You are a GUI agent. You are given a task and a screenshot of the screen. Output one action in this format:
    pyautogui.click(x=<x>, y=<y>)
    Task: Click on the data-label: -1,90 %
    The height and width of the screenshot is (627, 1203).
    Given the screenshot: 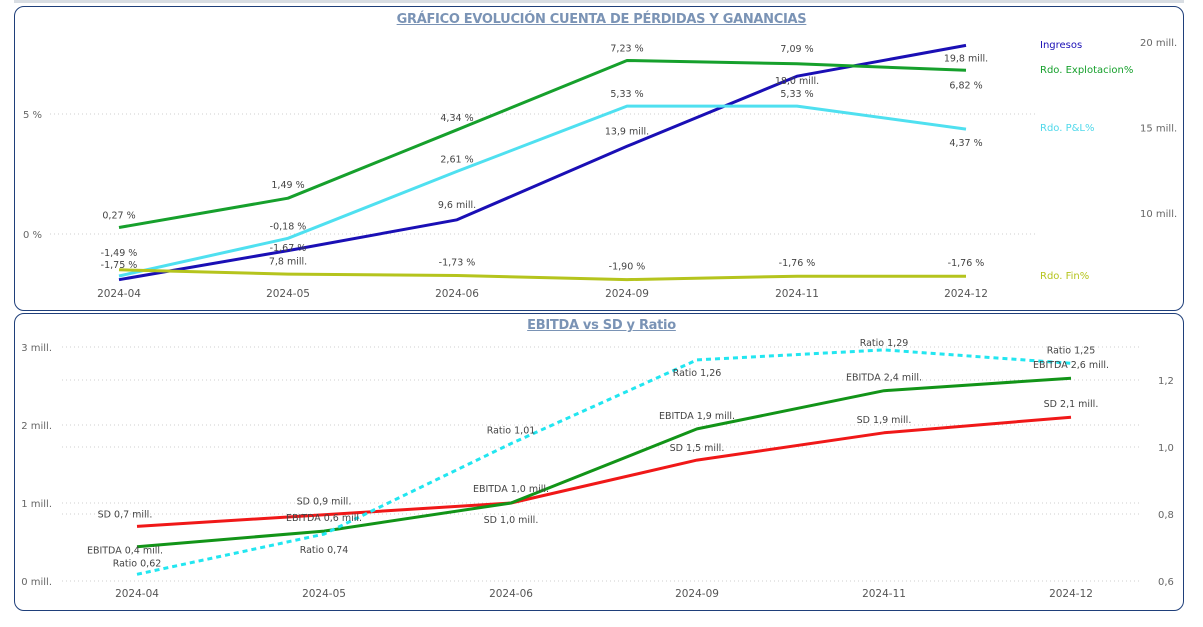 What is the action you would take?
    pyautogui.click(x=627, y=267)
    